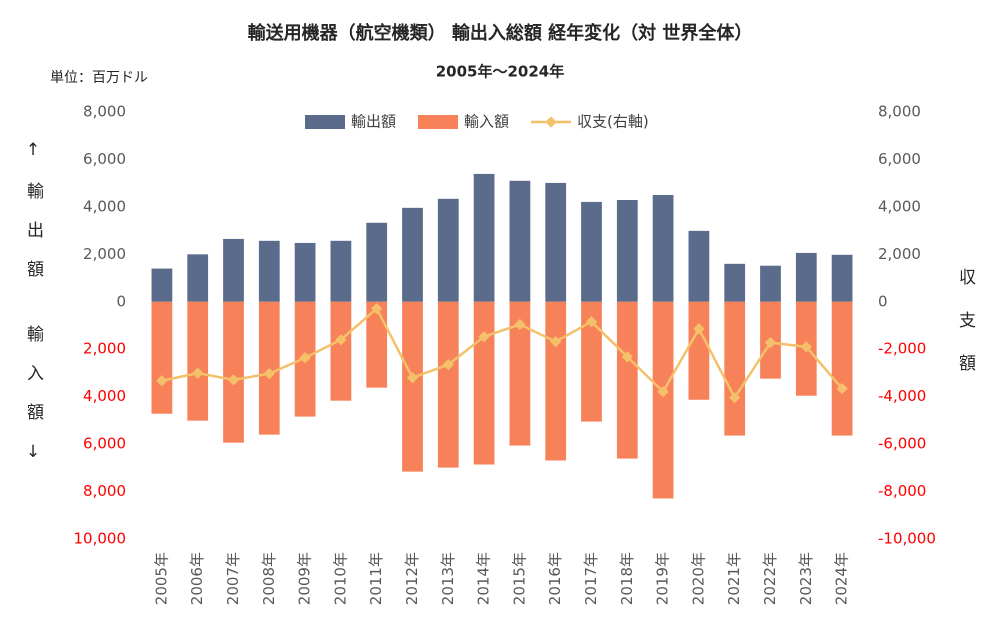 The height and width of the screenshot is (640, 1000). I want to click on y2-tick-label: -8,000, so click(902, 491).